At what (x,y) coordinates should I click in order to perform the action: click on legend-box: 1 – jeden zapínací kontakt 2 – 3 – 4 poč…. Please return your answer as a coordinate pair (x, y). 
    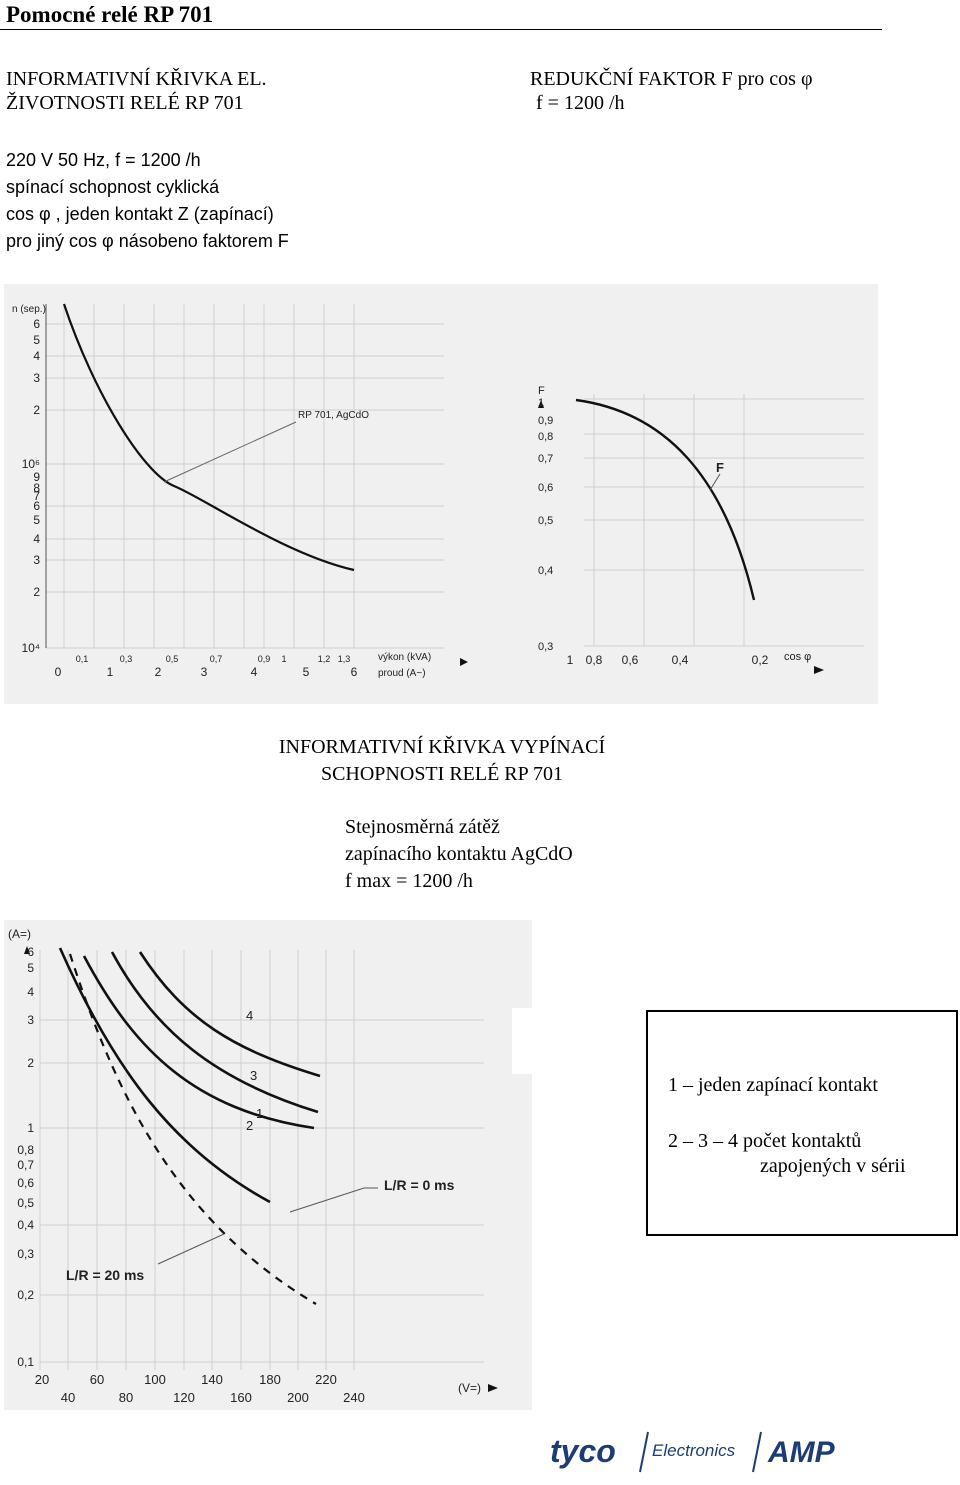
    Looking at the image, I should click on (802, 1123).